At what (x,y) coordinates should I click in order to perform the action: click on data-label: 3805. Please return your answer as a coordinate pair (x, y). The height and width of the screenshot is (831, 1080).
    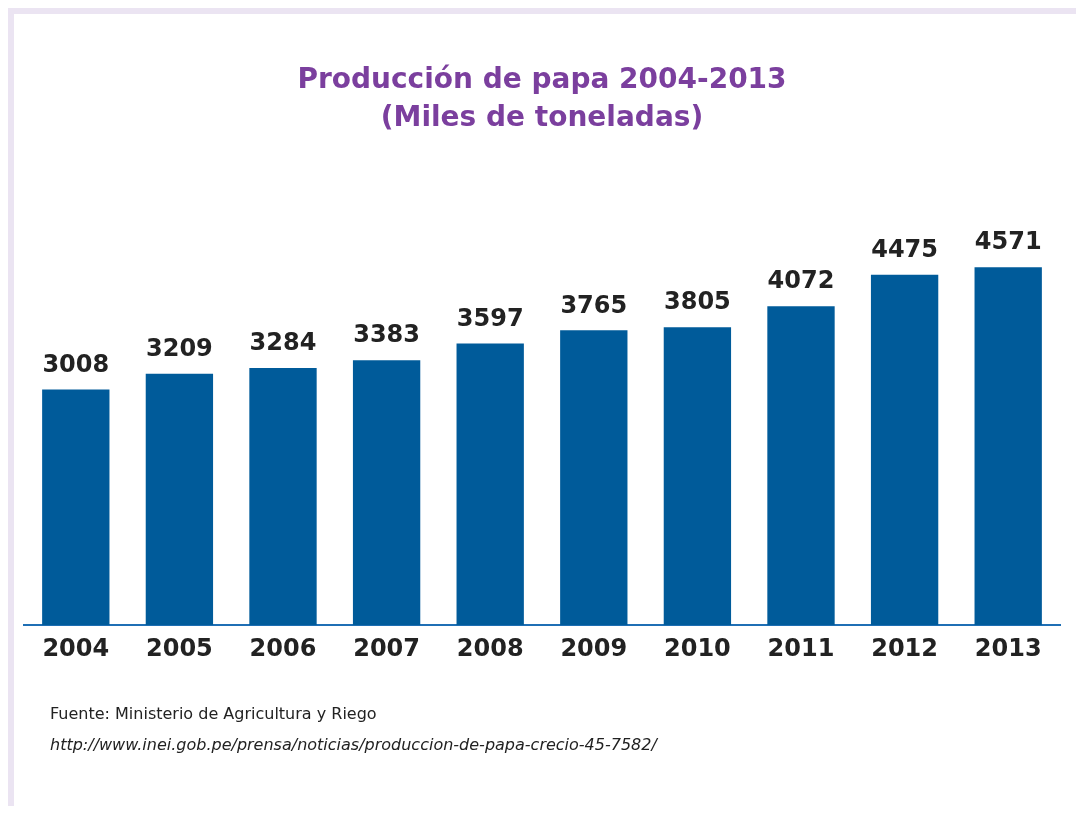
    Looking at the image, I should click on (697, 301).